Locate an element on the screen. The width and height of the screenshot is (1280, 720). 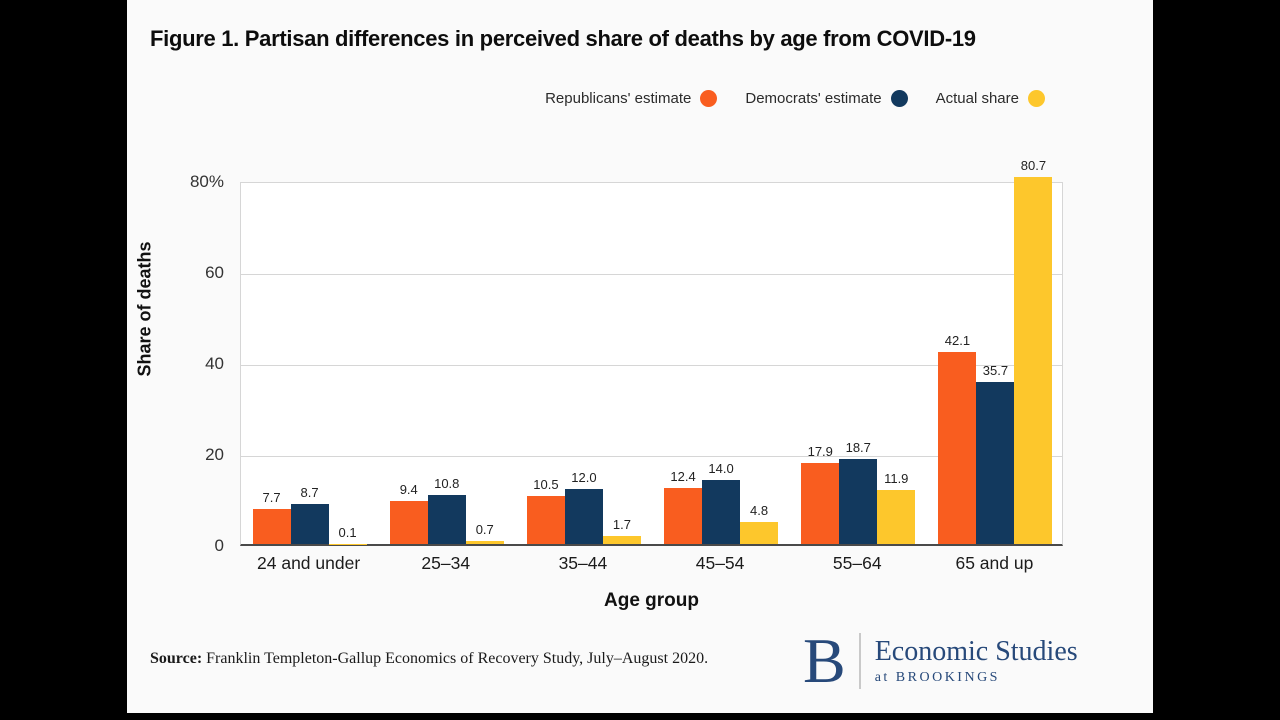
y-tick-label: 60 is located at coordinates (214, 272).